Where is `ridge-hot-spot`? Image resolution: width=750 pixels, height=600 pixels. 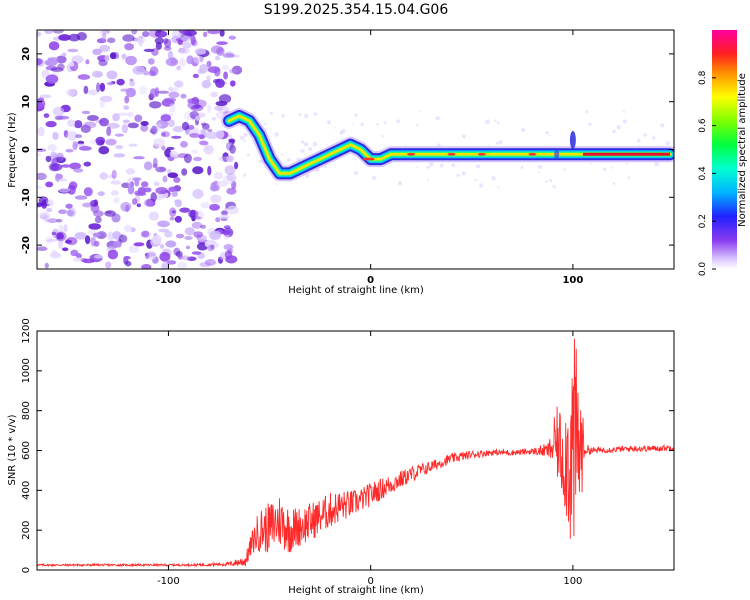 ridge-hot-spot is located at coordinates (451, 154).